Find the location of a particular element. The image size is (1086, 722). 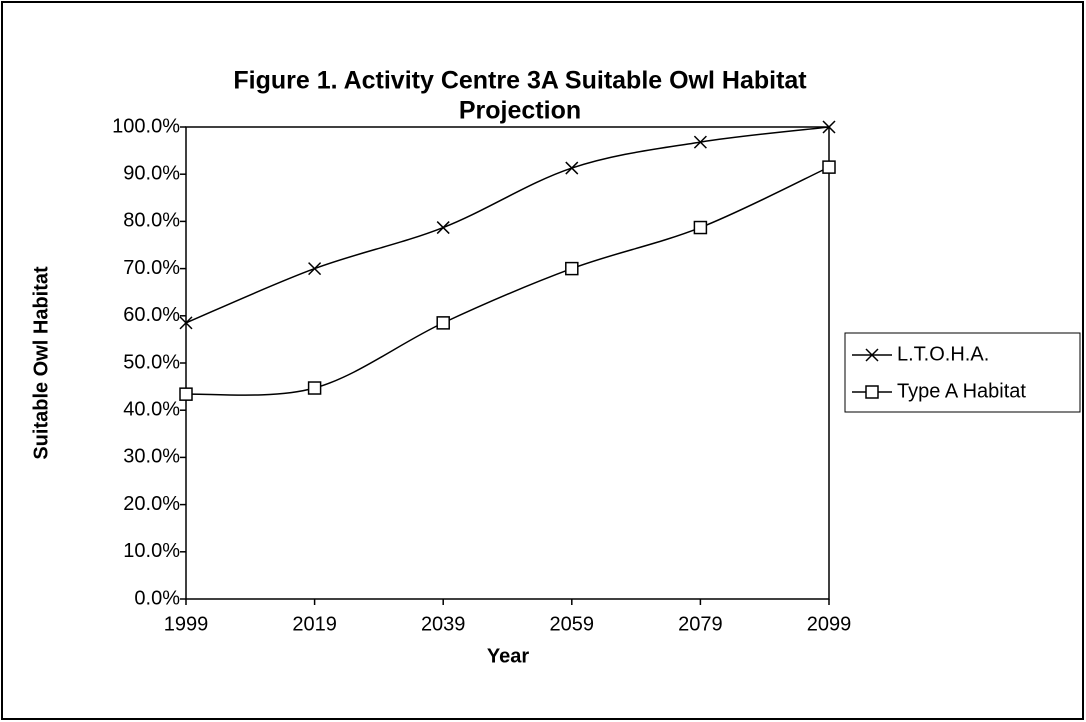

y-tick-label: 90.0% is located at coordinates (151, 173).